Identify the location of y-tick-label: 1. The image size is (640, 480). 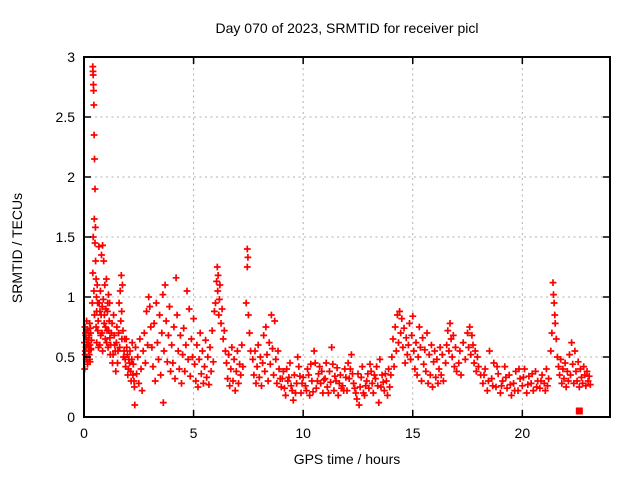
(71, 297).